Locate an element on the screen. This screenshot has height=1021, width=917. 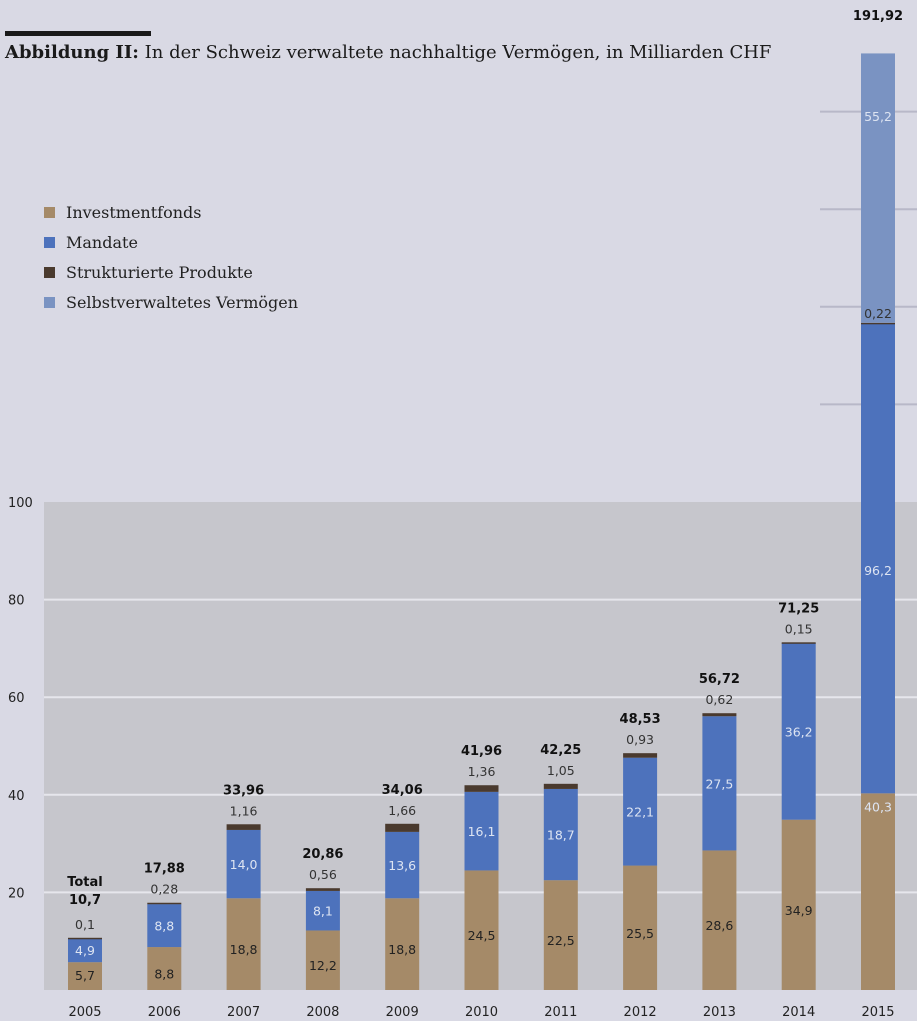
legend-item-selbstverwaltetes-vermoegen: Selbstverwaltetes Vermögen is located at coordinates (171, 302).